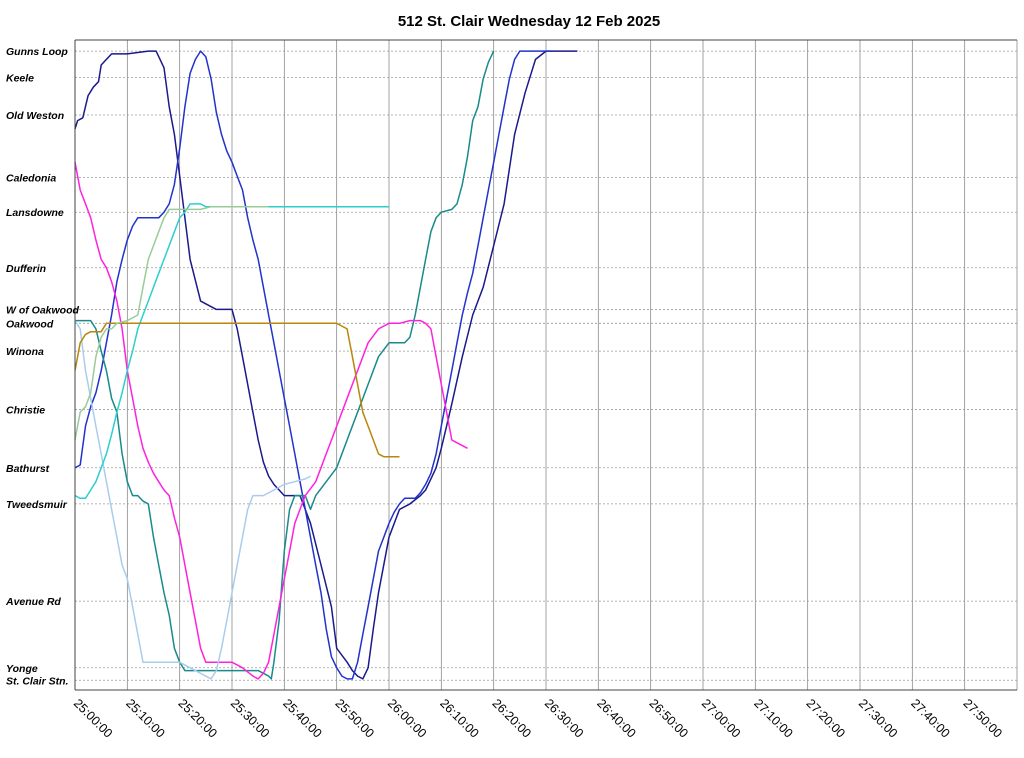 Image resolution: width=1024 pixels, height=758 pixels. I want to click on x-tick-label: 26:00:00, so click(407, 718).